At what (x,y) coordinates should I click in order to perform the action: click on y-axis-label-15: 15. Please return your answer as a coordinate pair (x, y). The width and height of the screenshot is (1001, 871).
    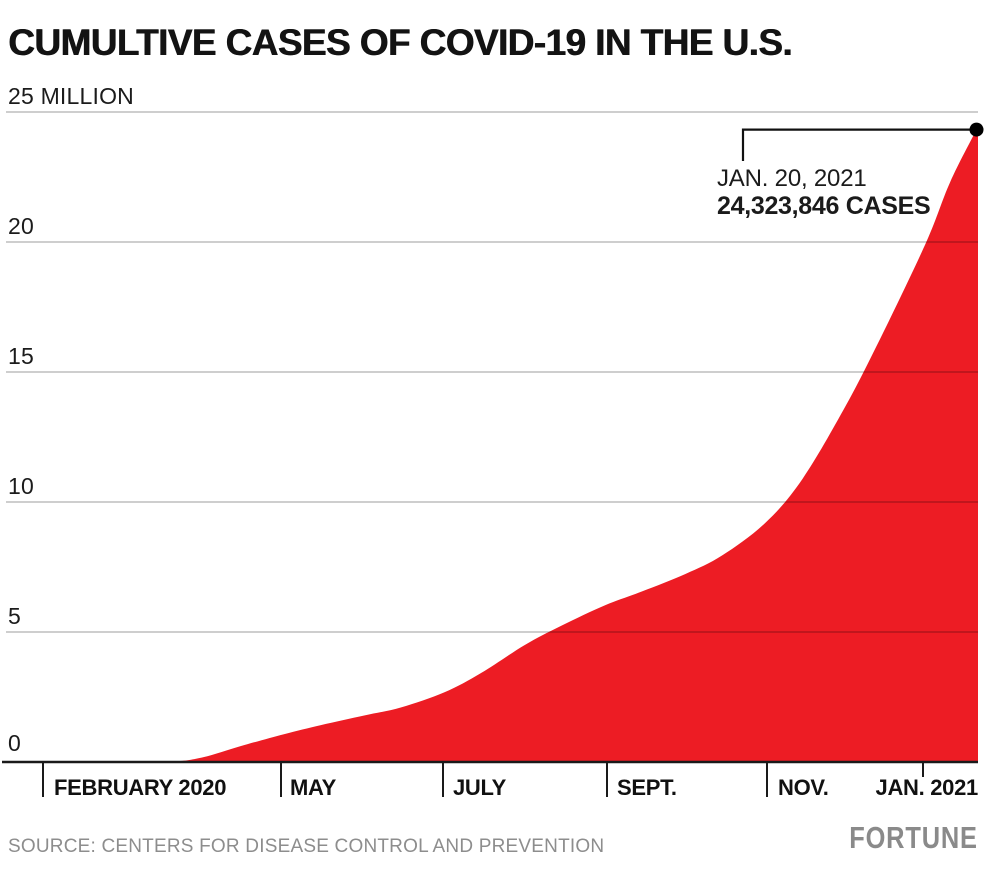
    Looking at the image, I should click on (21, 356).